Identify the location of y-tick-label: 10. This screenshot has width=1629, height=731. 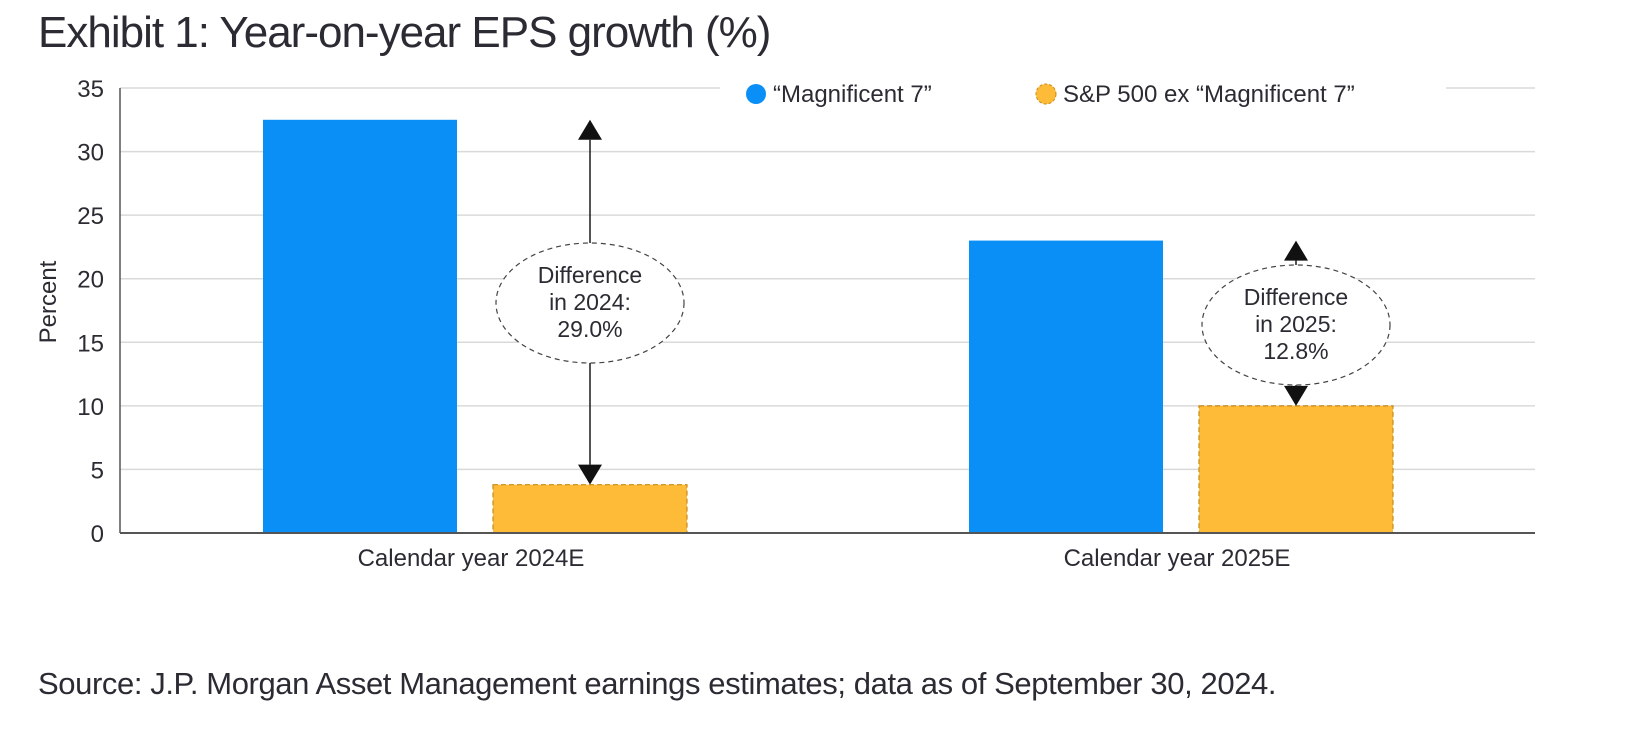
(90, 407).